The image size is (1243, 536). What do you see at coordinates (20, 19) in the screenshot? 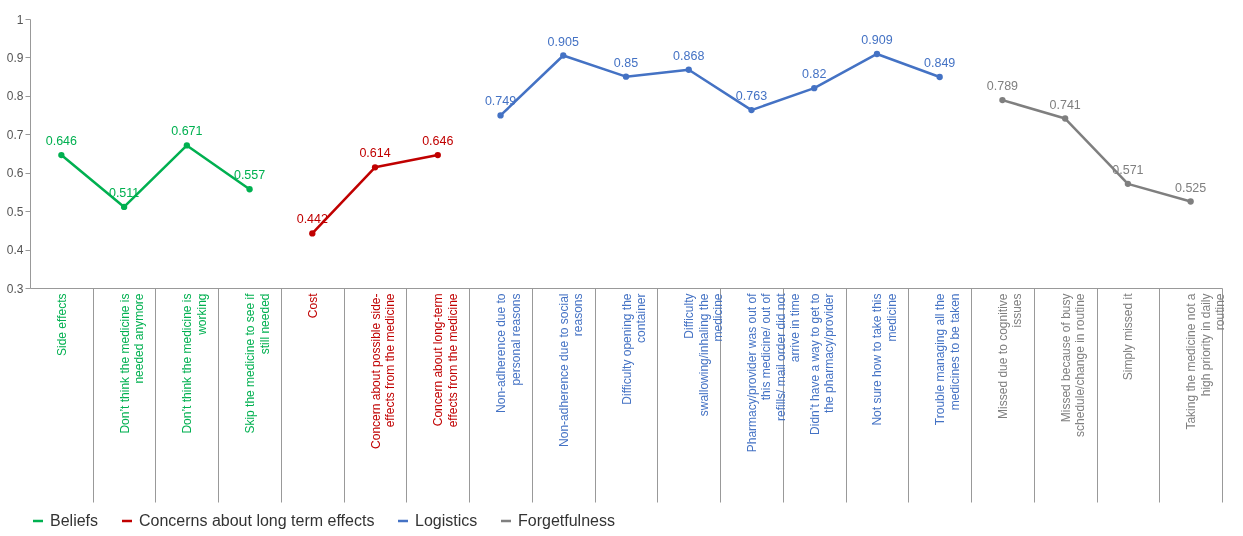
I see `y-tick-label: 1` at bounding box center [20, 19].